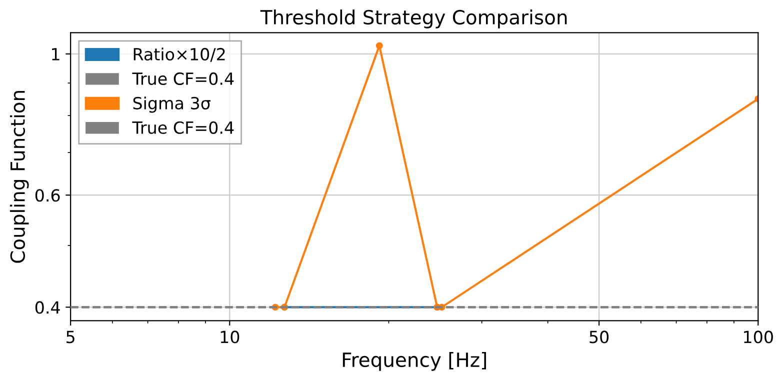 The width and height of the screenshot is (784, 384). Describe the element at coordinates (70, 337) in the screenshot. I see `x-tick-label: 5` at that location.